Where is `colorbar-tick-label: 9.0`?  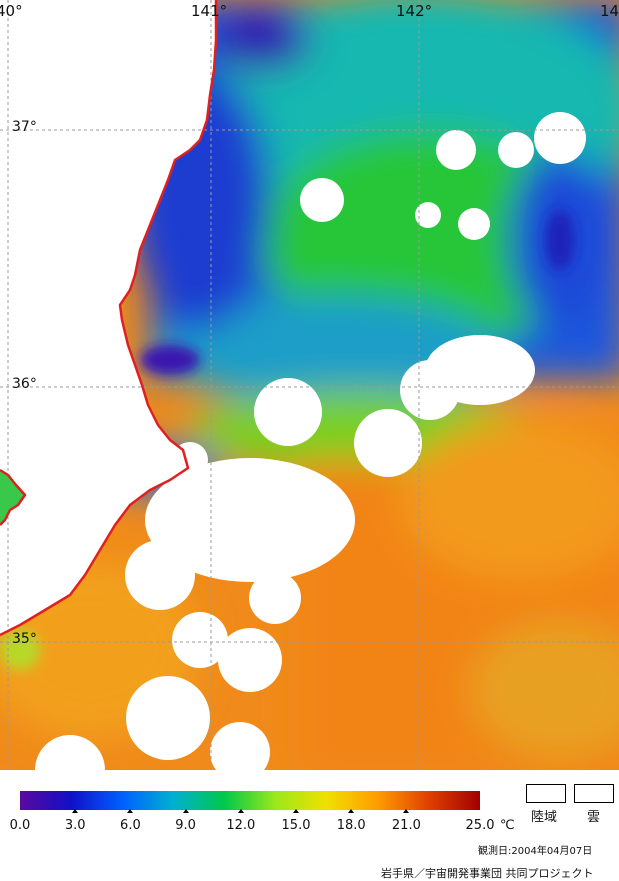
colorbar-tick-label: 9.0 is located at coordinates (185, 825).